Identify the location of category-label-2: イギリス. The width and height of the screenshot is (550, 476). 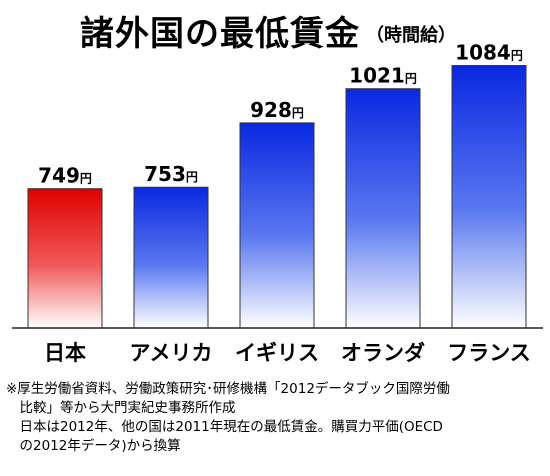
(277, 353).